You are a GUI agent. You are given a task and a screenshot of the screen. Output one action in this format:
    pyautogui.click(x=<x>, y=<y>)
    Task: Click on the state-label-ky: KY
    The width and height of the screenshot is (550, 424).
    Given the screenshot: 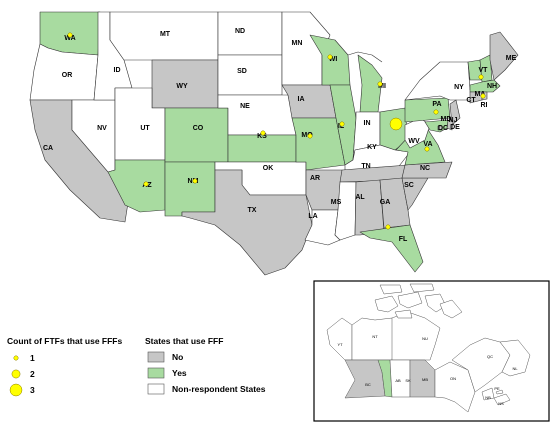 What is the action you would take?
    pyautogui.click(x=372, y=147)
    